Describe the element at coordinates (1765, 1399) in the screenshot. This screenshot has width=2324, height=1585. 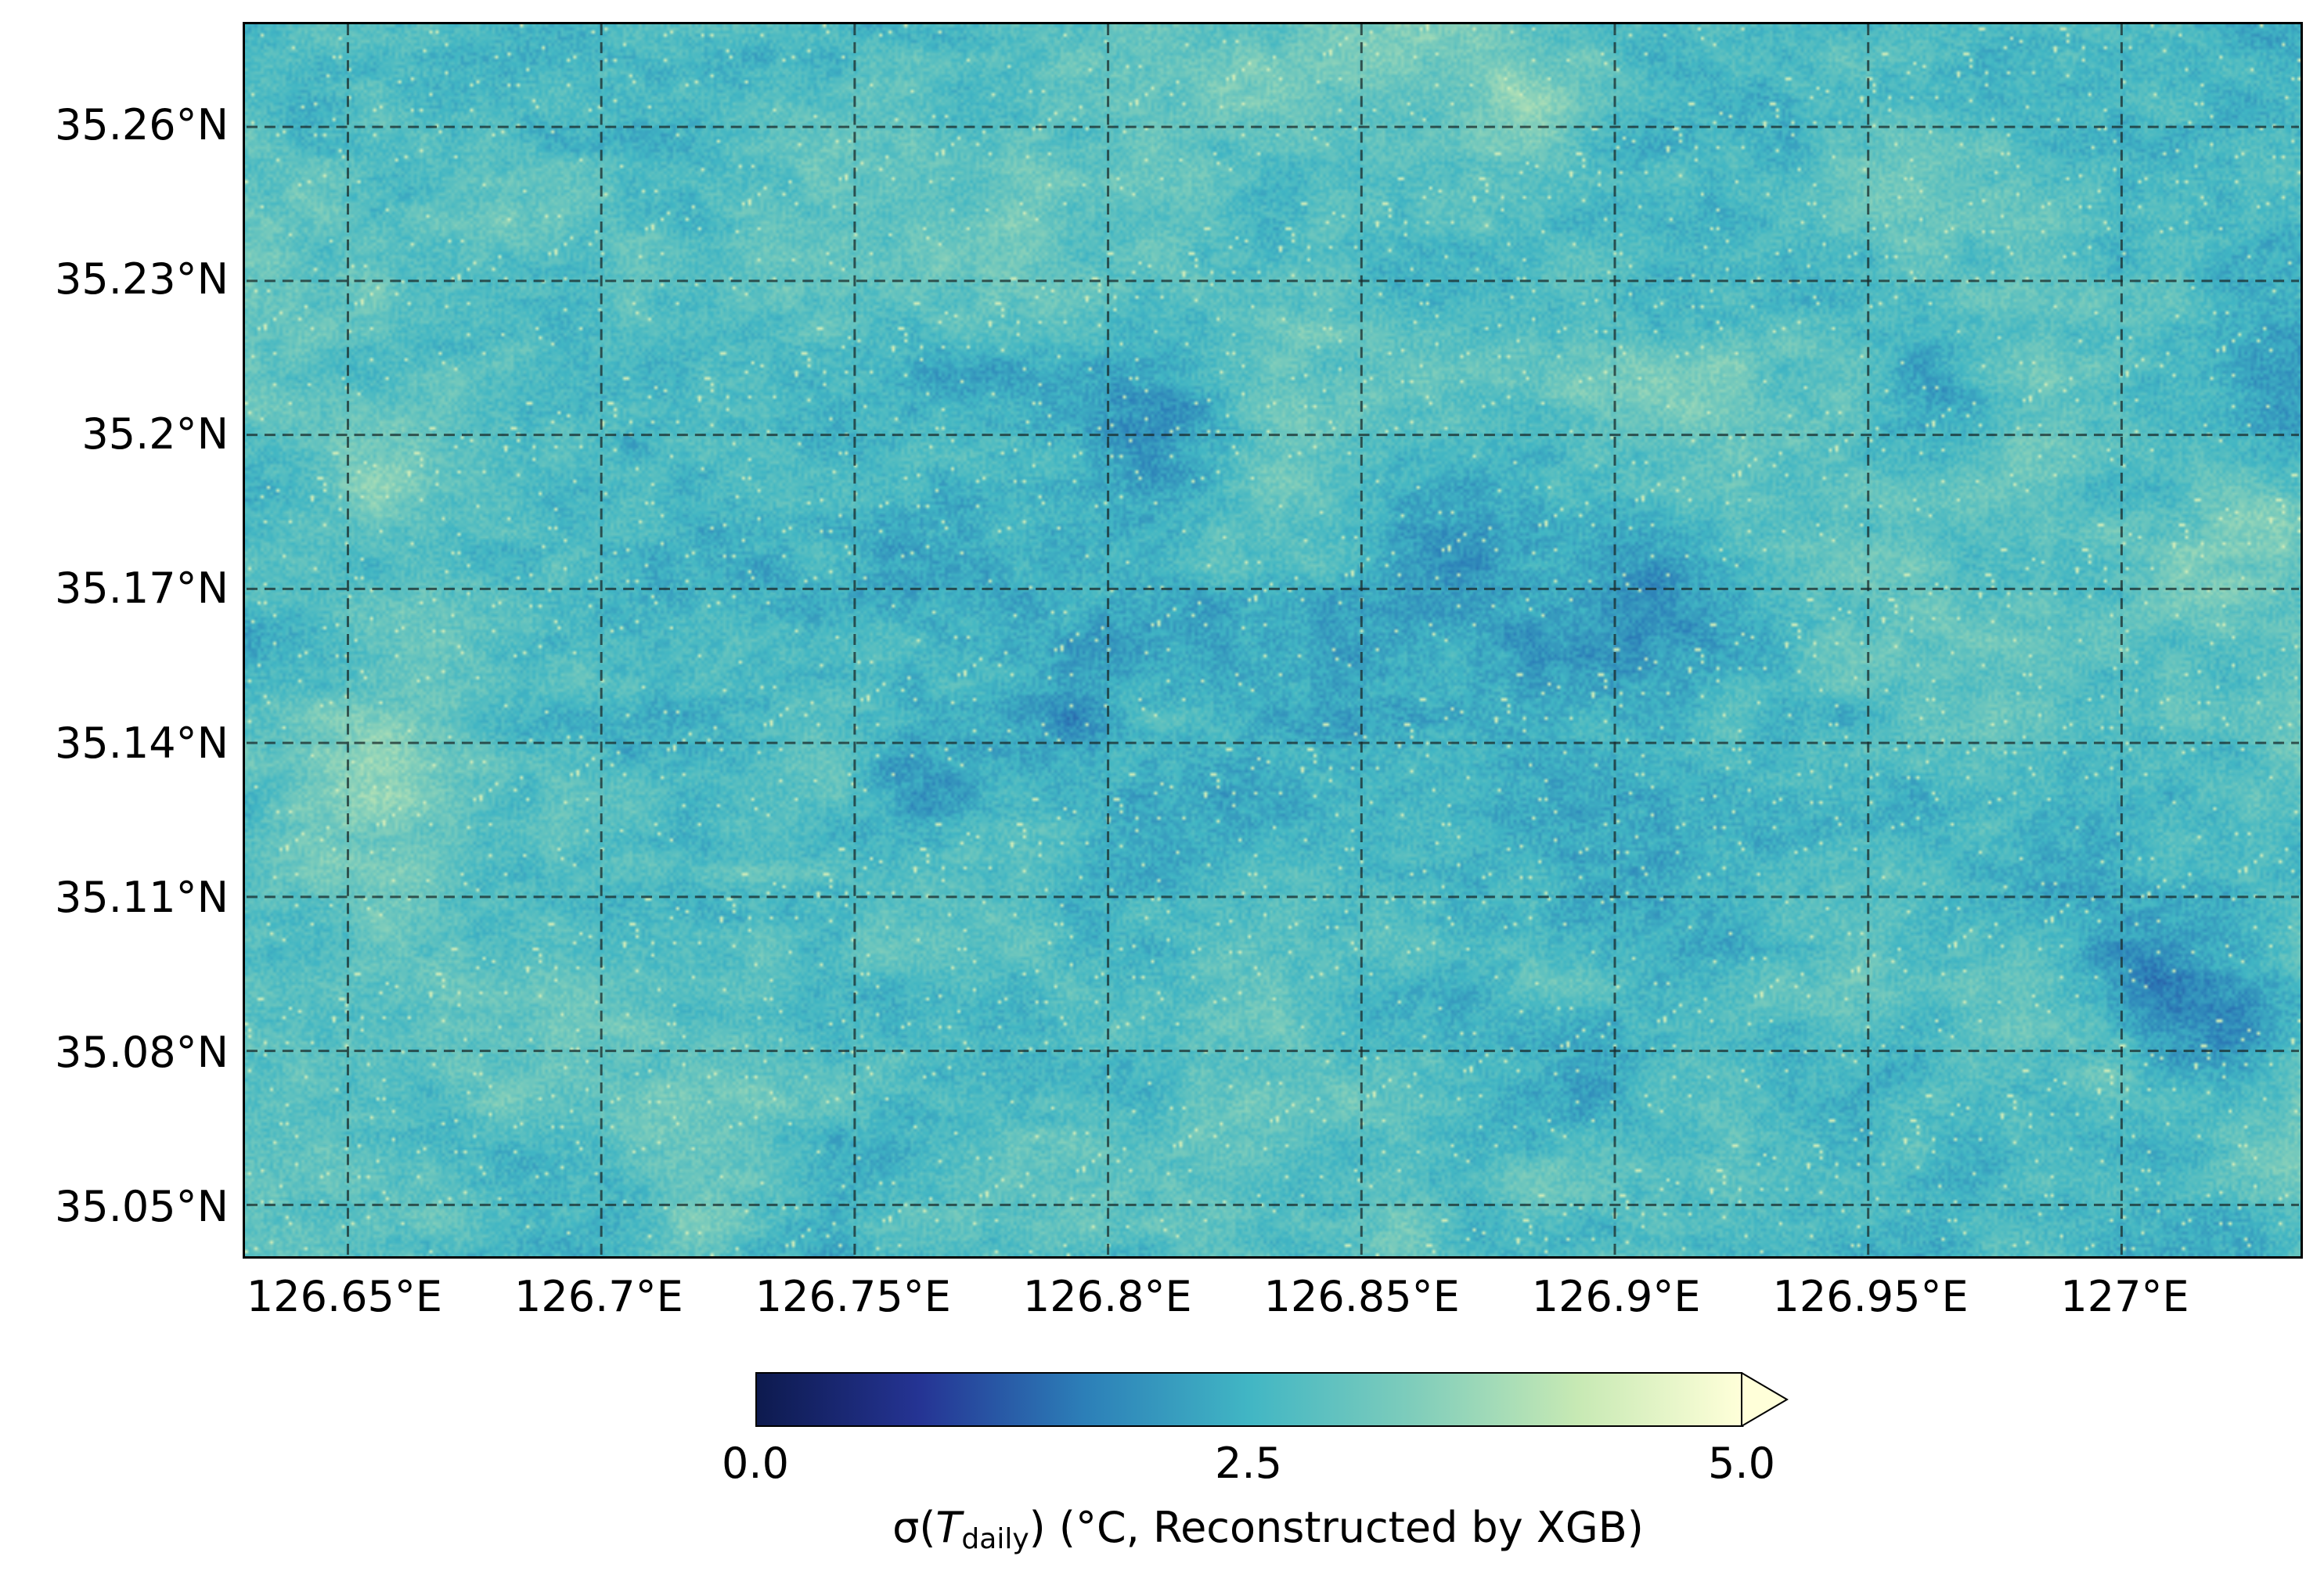
I see `colorbar-extend-arrow` at that location.